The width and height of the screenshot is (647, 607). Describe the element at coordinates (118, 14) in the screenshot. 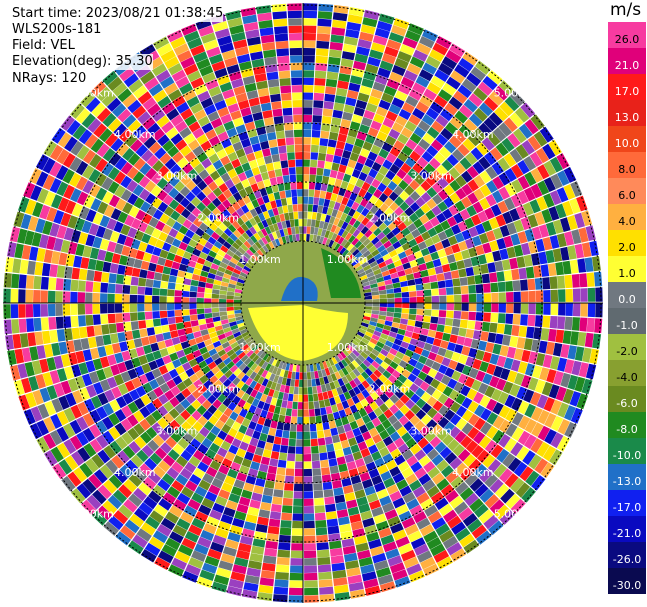

I see `start-time-label: Start time: 2023/08/21 01:38:45` at that location.